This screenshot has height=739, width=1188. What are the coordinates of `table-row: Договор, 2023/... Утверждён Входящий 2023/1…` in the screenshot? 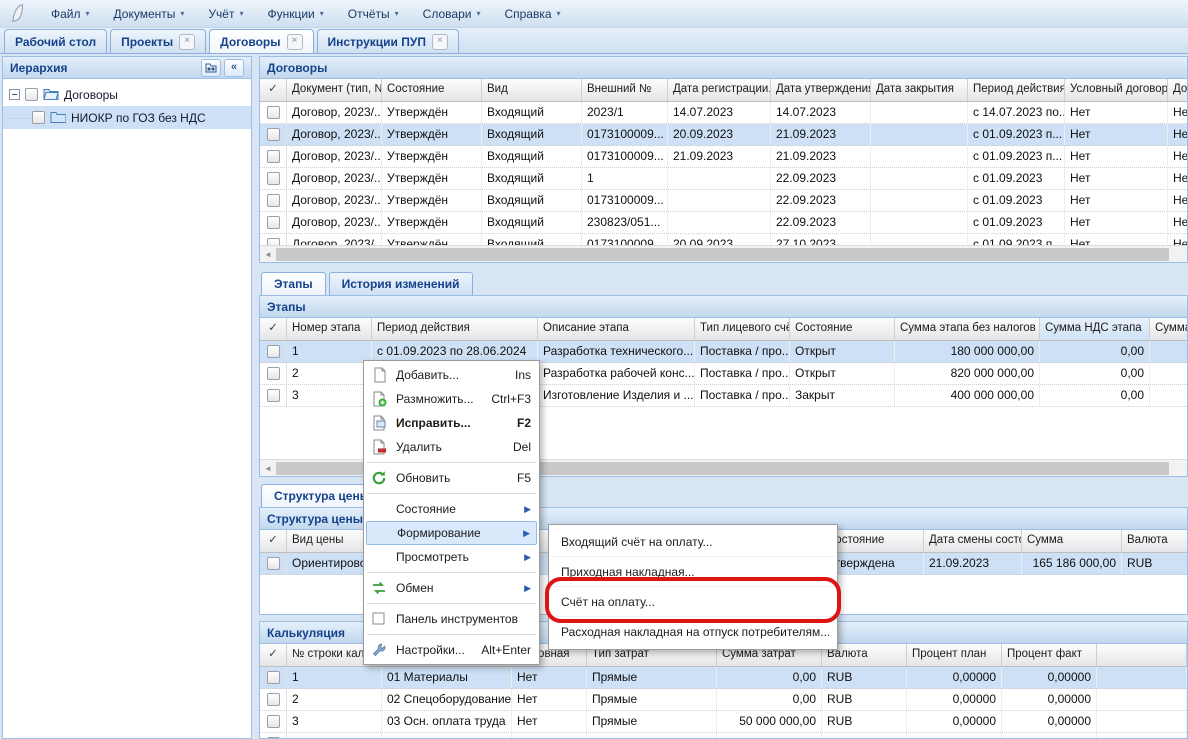 It's located at (723, 113).